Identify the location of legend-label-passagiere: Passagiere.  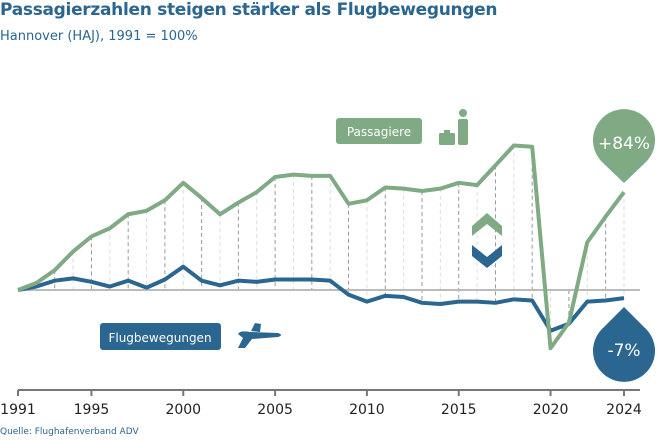
(379, 132).